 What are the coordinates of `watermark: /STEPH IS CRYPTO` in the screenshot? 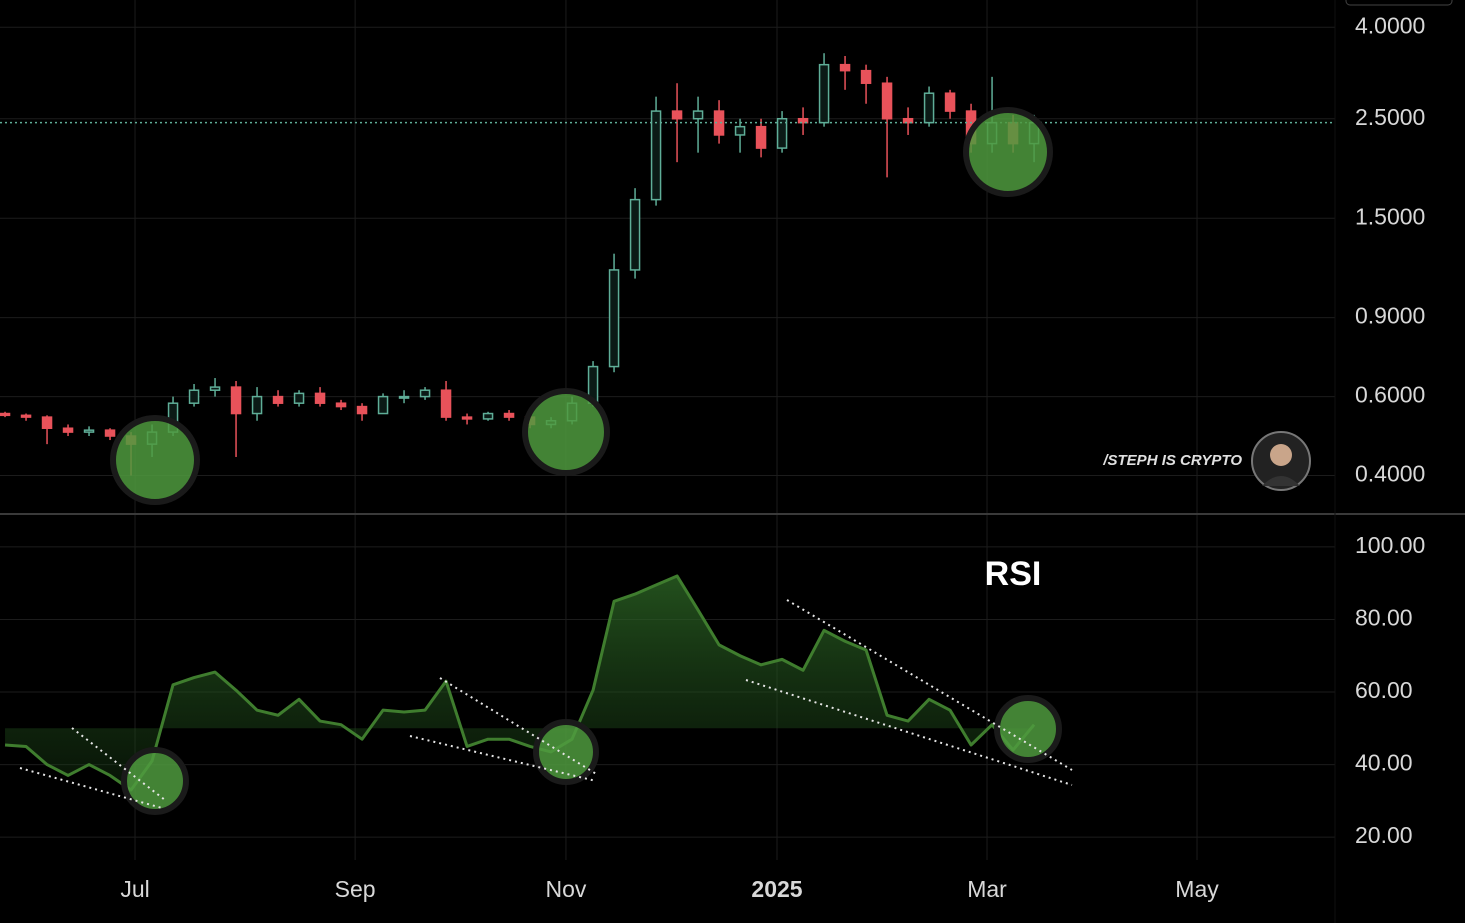 It's located at (1172, 460).